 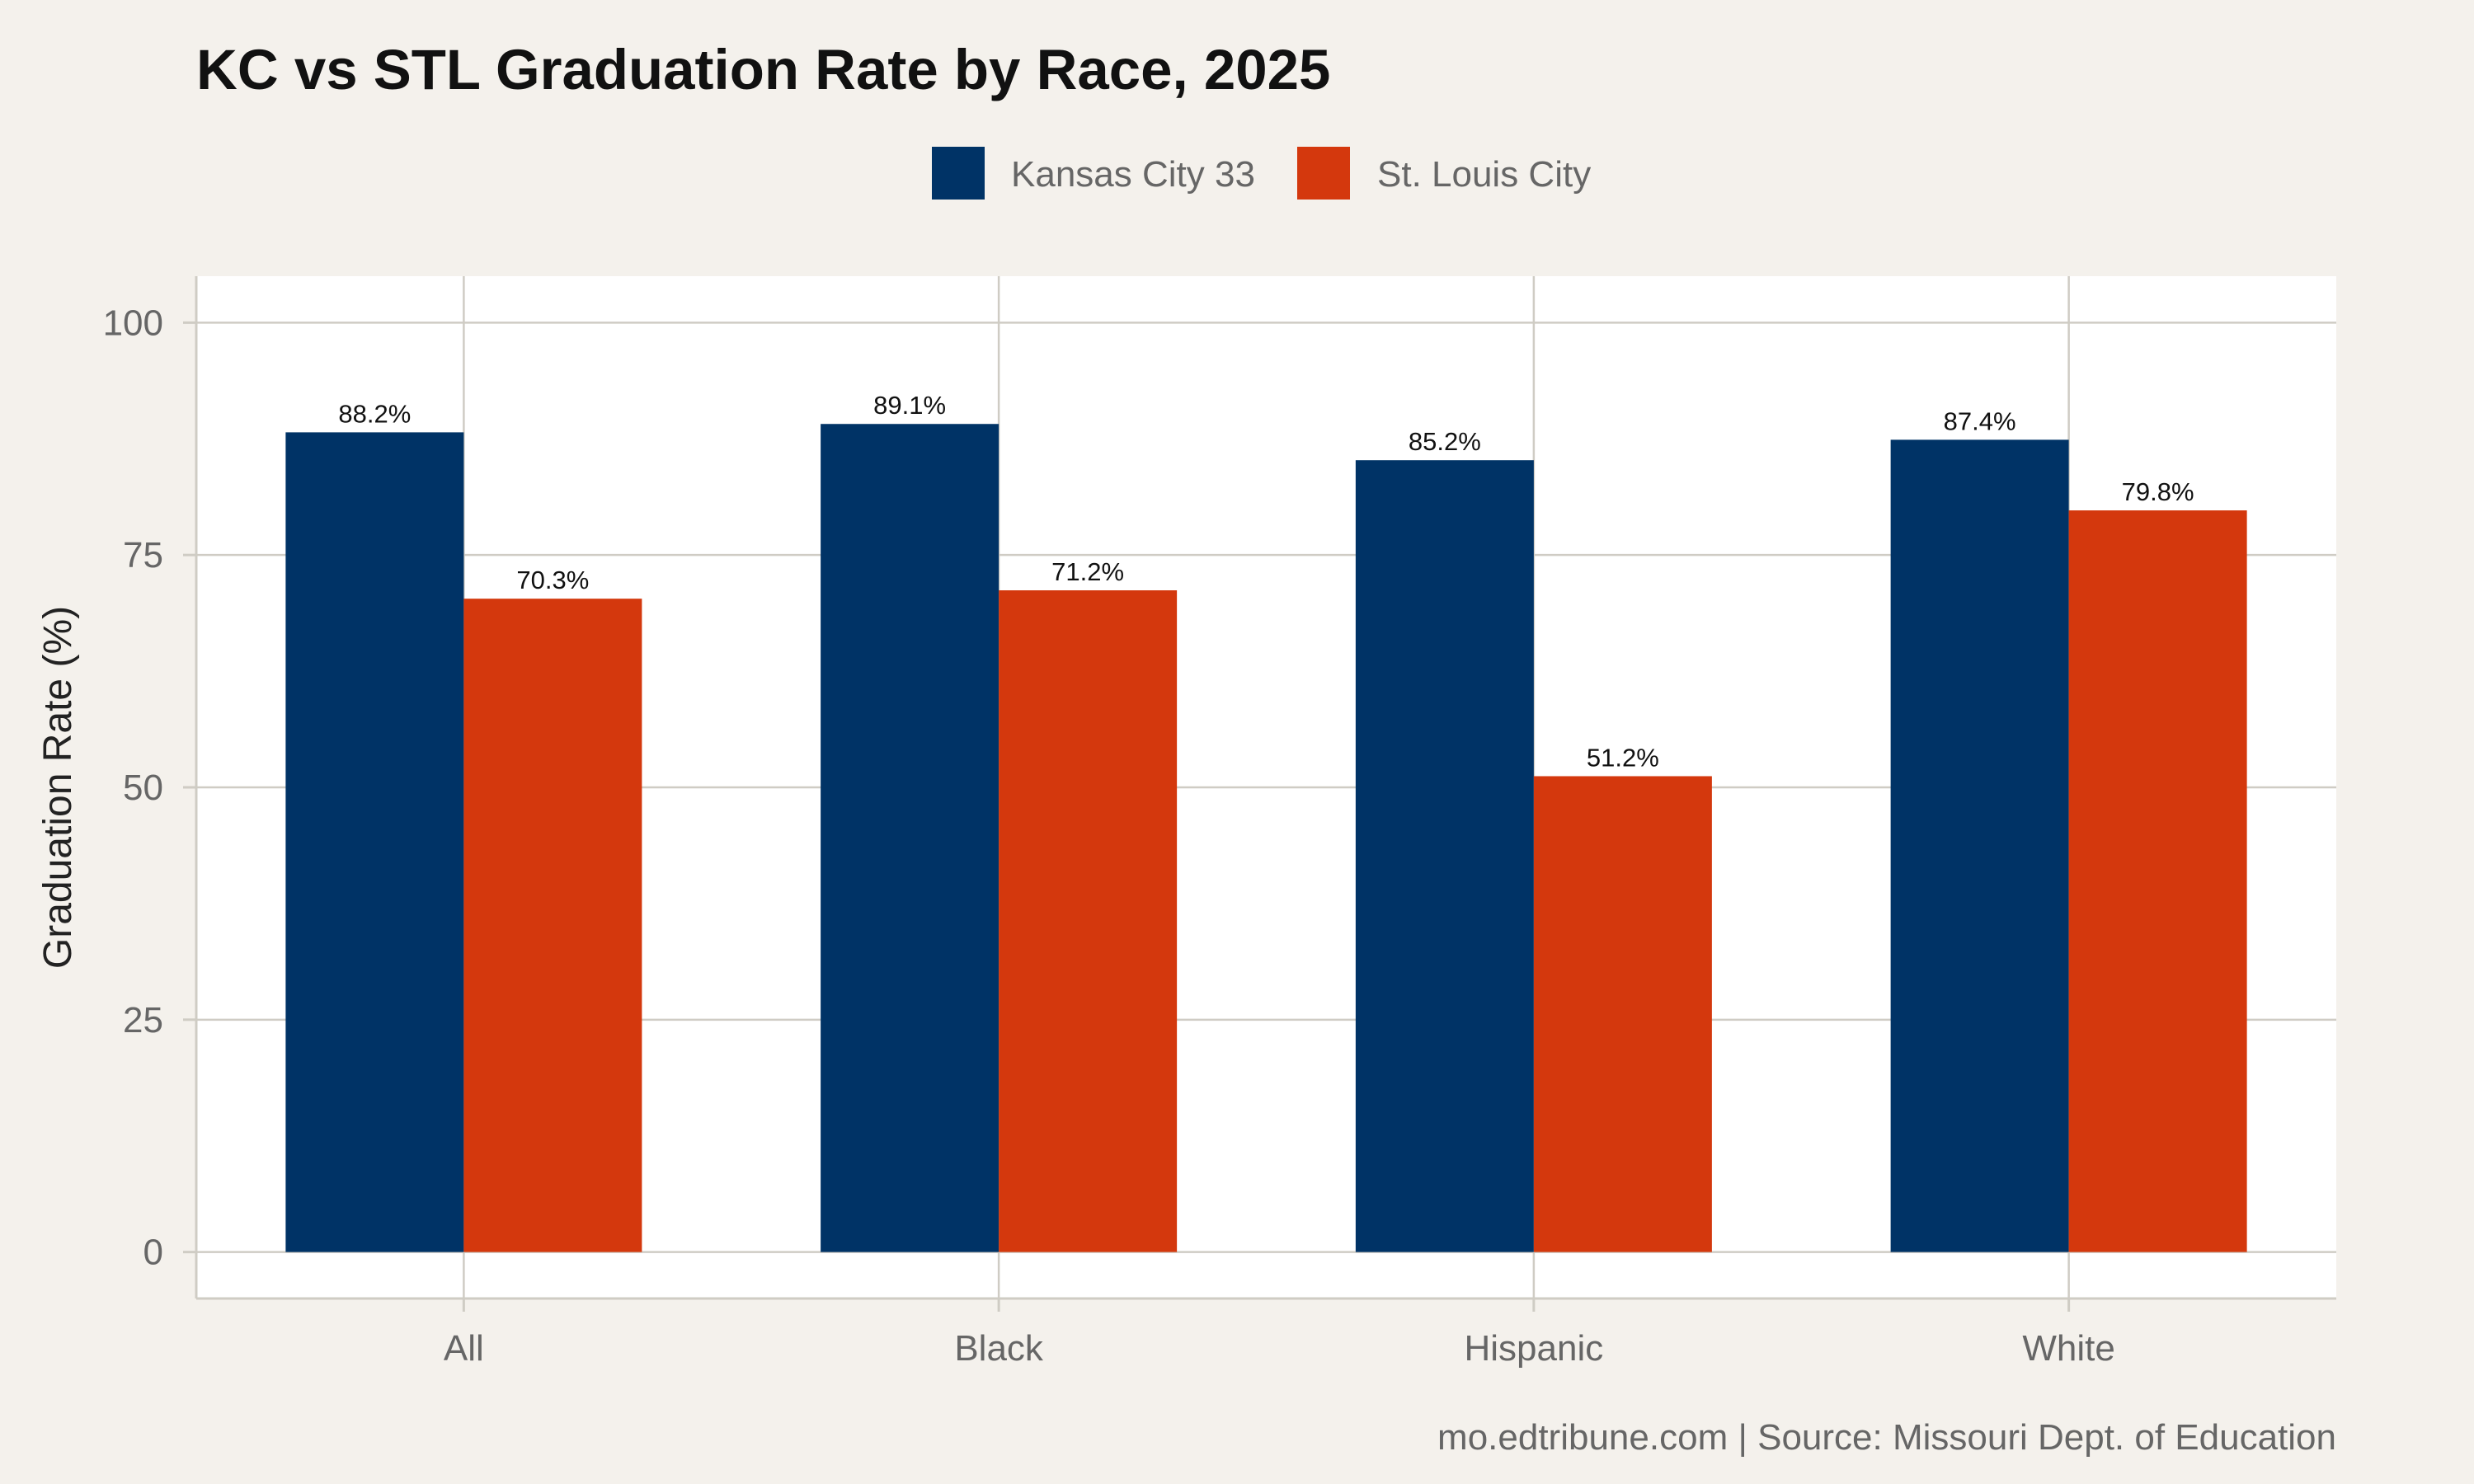 What do you see at coordinates (464, 1348) in the screenshot?
I see `x-tick-label: All` at bounding box center [464, 1348].